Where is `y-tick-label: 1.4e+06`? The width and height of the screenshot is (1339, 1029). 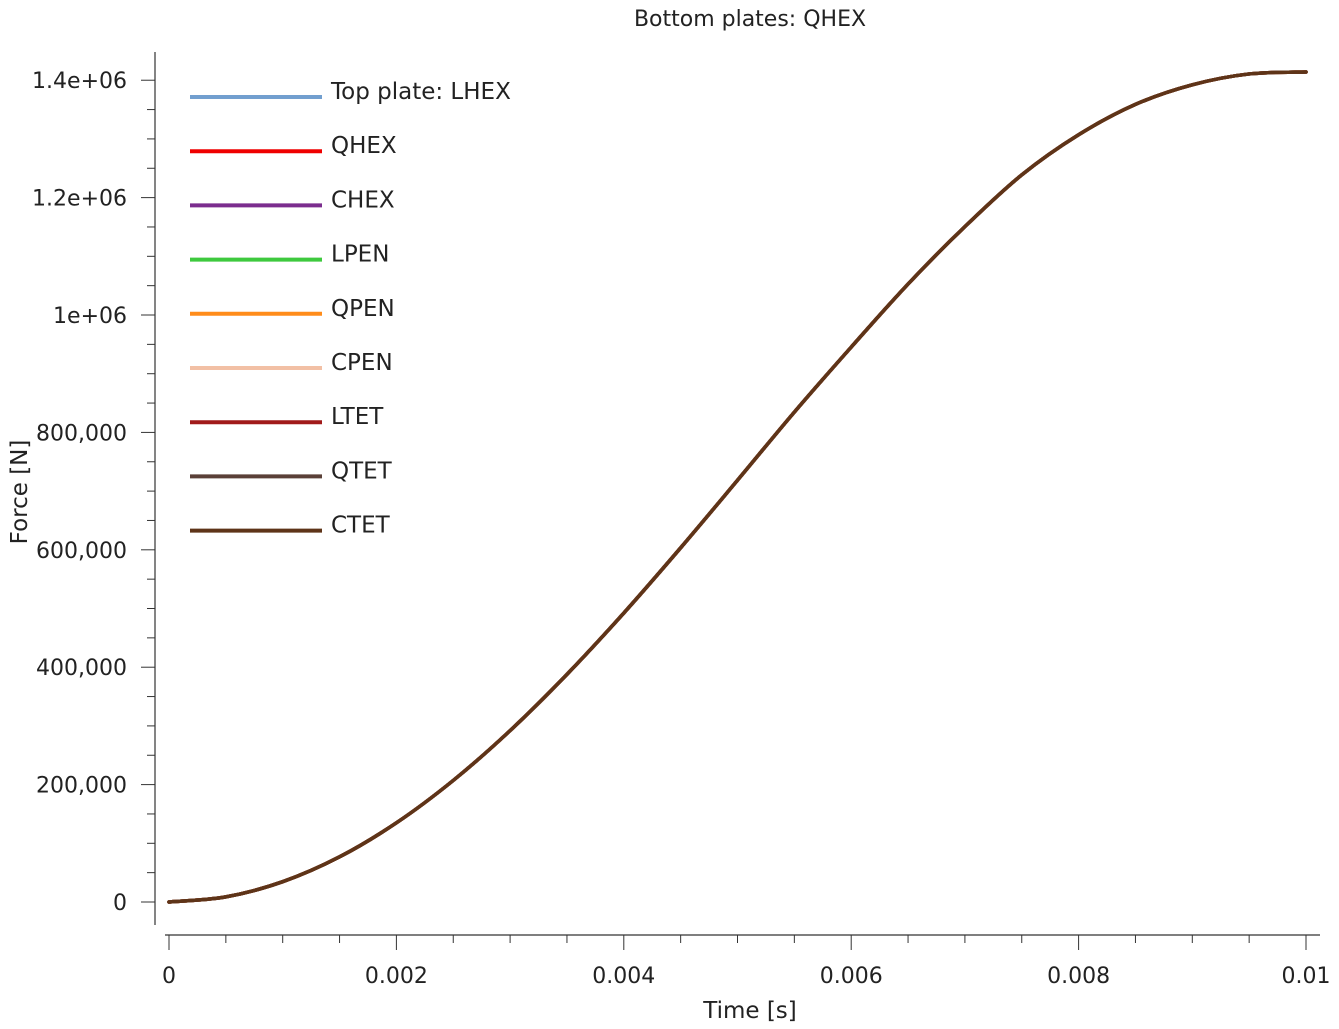 y-tick-label: 1.4e+06 is located at coordinates (79, 81).